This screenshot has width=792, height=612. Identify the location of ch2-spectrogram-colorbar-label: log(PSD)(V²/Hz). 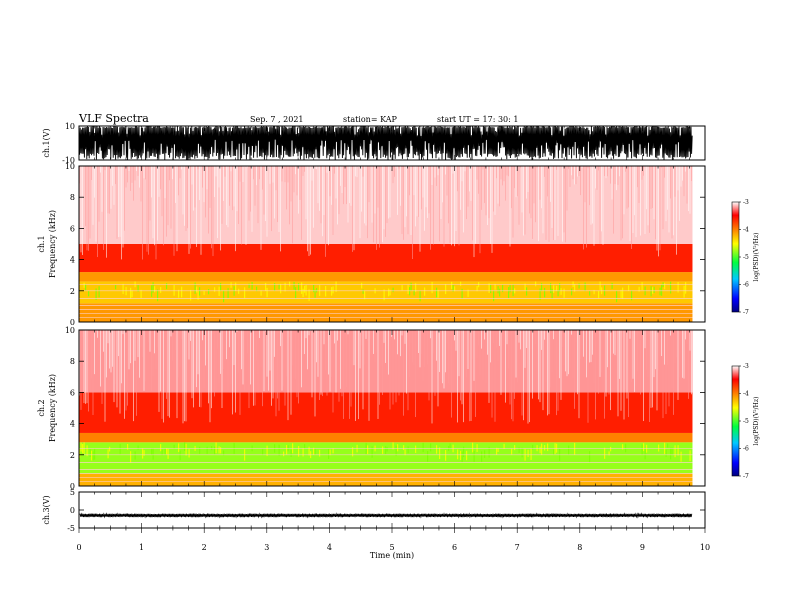
(756, 421).